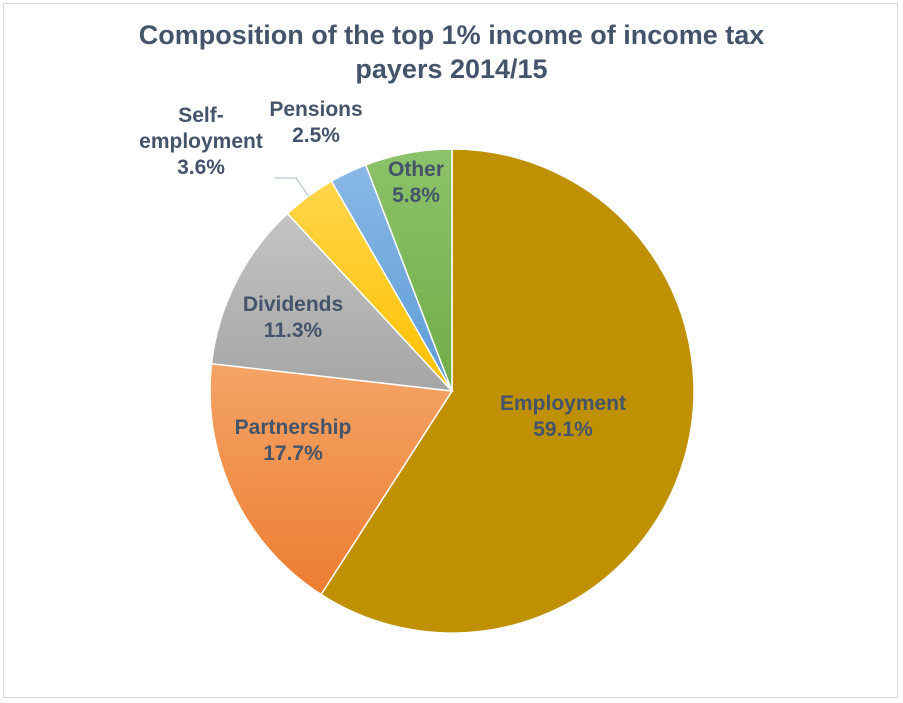 The image size is (903, 703). What do you see at coordinates (408, 270) in the screenshot?
I see `pie-slice-other` at bounding box center [408, 270].